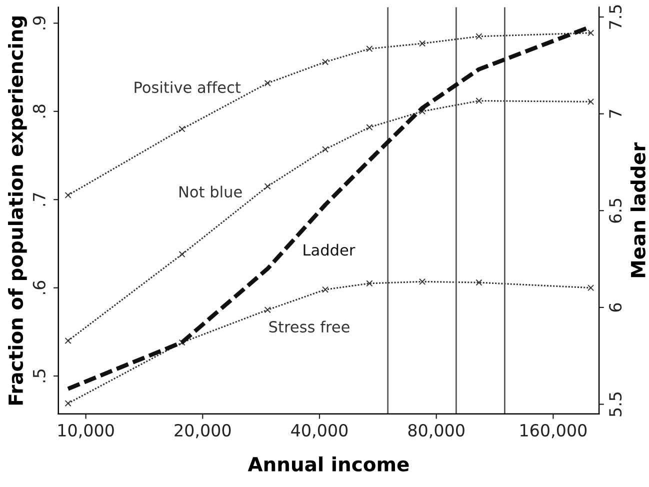 The height and width of the screenshot is (487, 649). What do you see at coordinates (187, 87) in the screenshot?
I see `series-label: Positive affect` at bounding box center [187, 87].